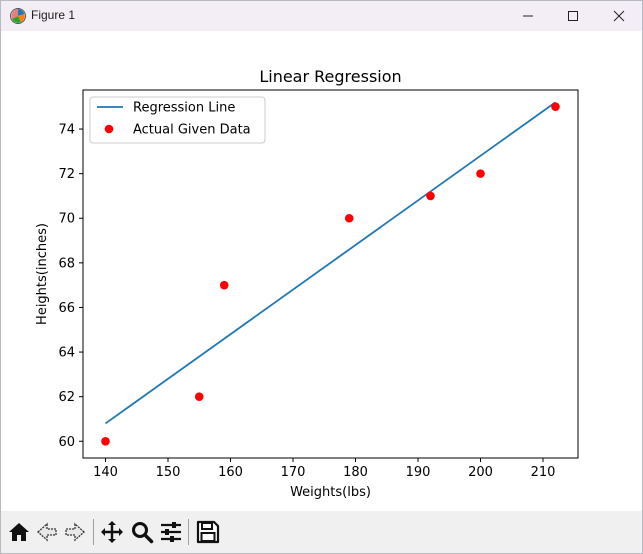 This screenshot has height=554, width=643. I want to click on magnifier-icon, so click(143, 533).